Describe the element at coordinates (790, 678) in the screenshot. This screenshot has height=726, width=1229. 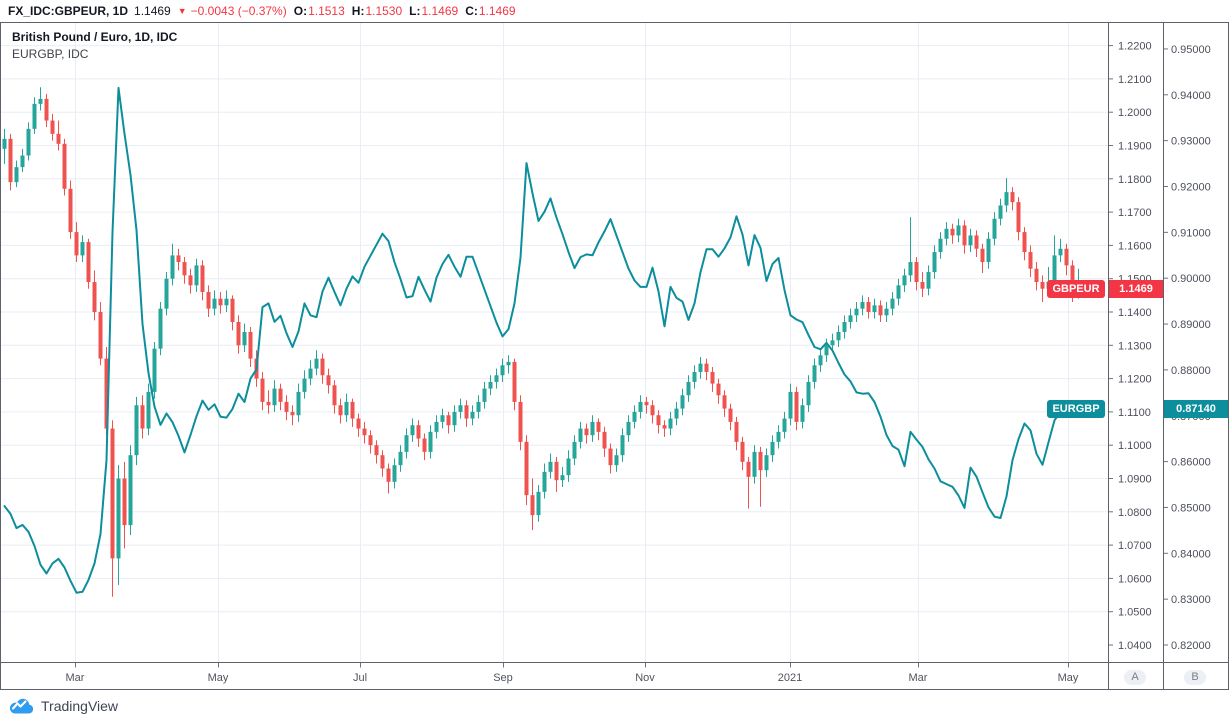
I see `svg-text: 2021` at that location.